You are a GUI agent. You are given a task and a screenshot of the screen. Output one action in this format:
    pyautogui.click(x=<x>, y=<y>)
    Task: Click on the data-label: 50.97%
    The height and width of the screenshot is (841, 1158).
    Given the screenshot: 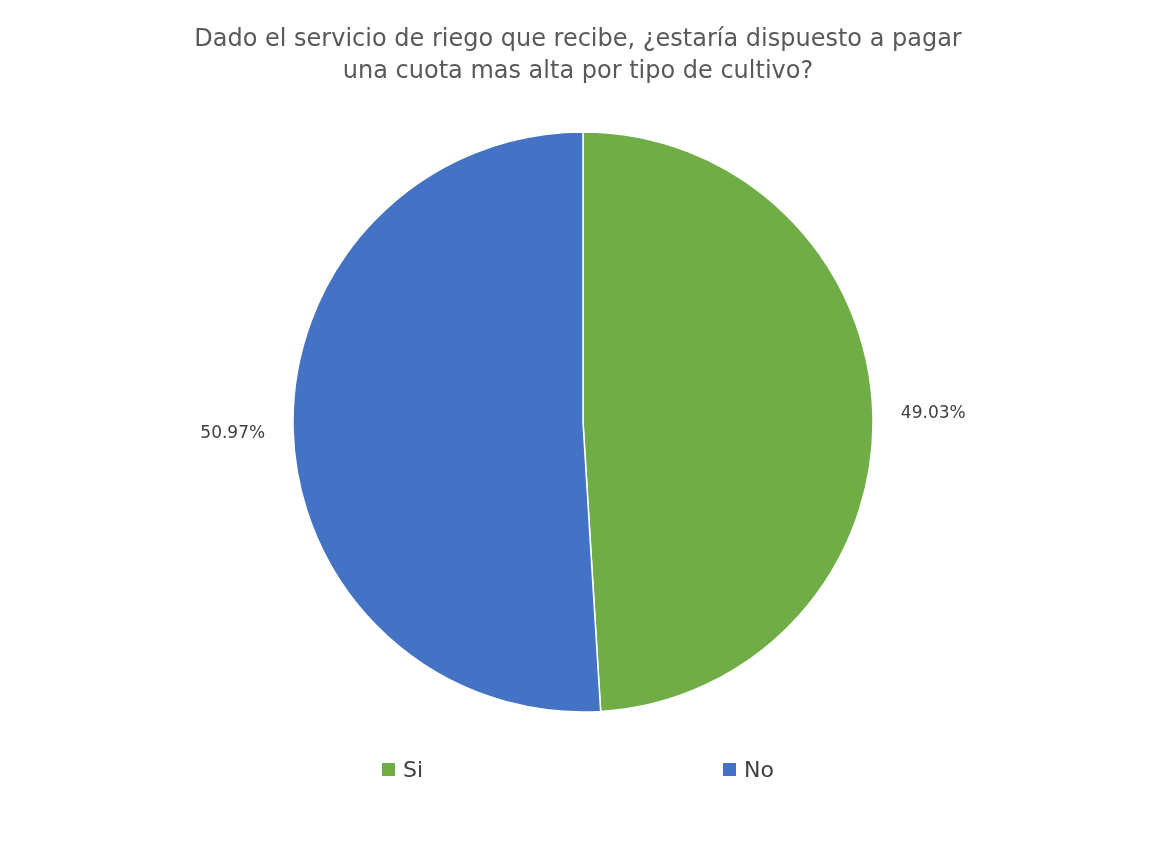 What is the action you would take?
    pyautogui.click(x=233, y=431)
    